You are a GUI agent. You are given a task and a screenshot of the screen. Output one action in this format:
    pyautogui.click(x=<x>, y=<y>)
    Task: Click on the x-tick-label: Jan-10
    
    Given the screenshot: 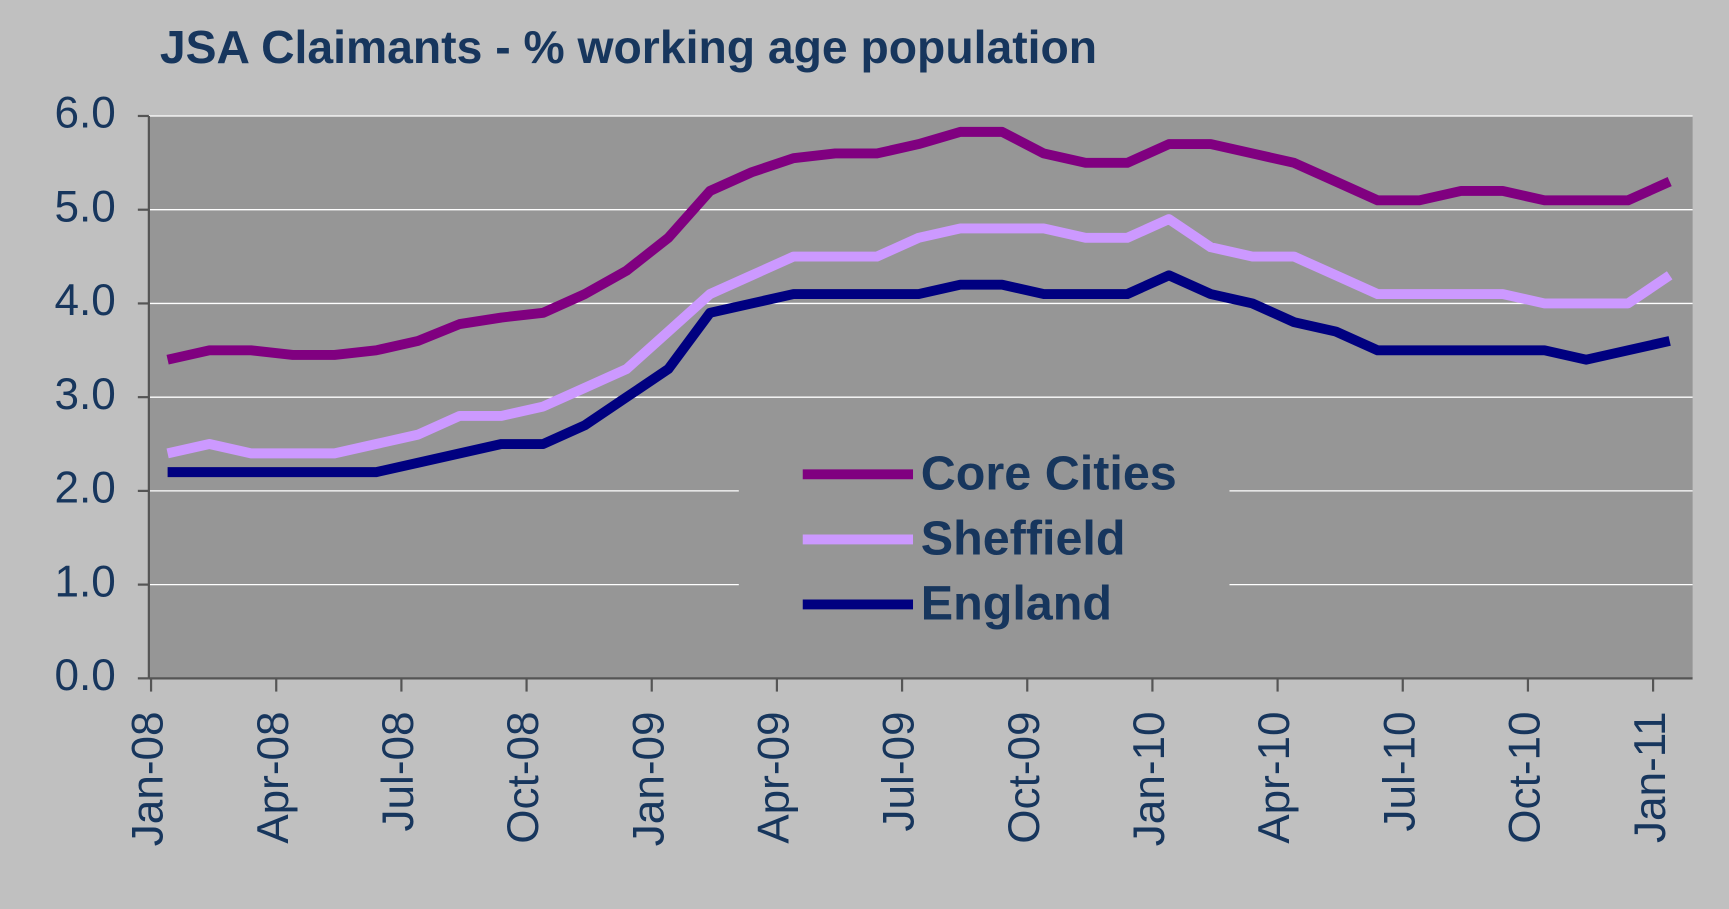 What is the action you would take?
    pyautogui.click(x=1149, y=778)
    